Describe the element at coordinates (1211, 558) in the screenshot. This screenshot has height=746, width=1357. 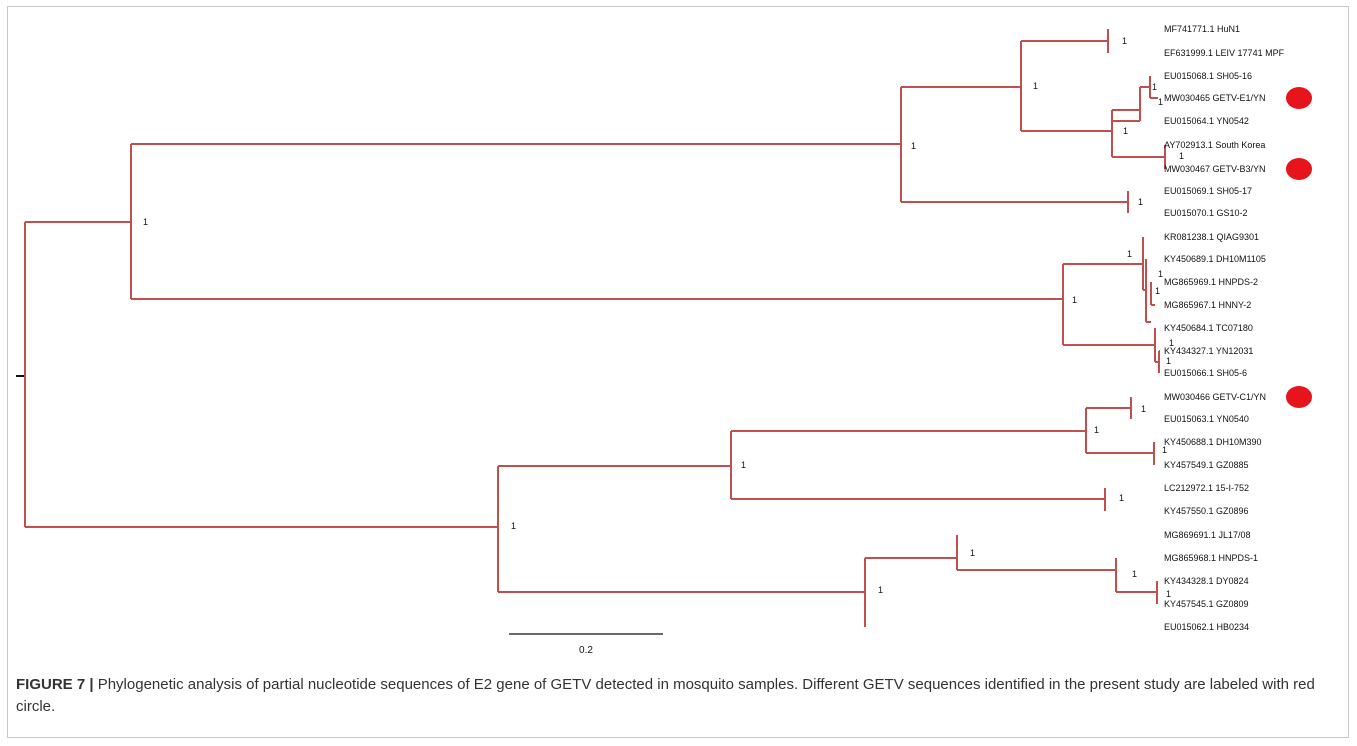
I see `leaf-label: MG865968.1 HNPDS-1` at that location.